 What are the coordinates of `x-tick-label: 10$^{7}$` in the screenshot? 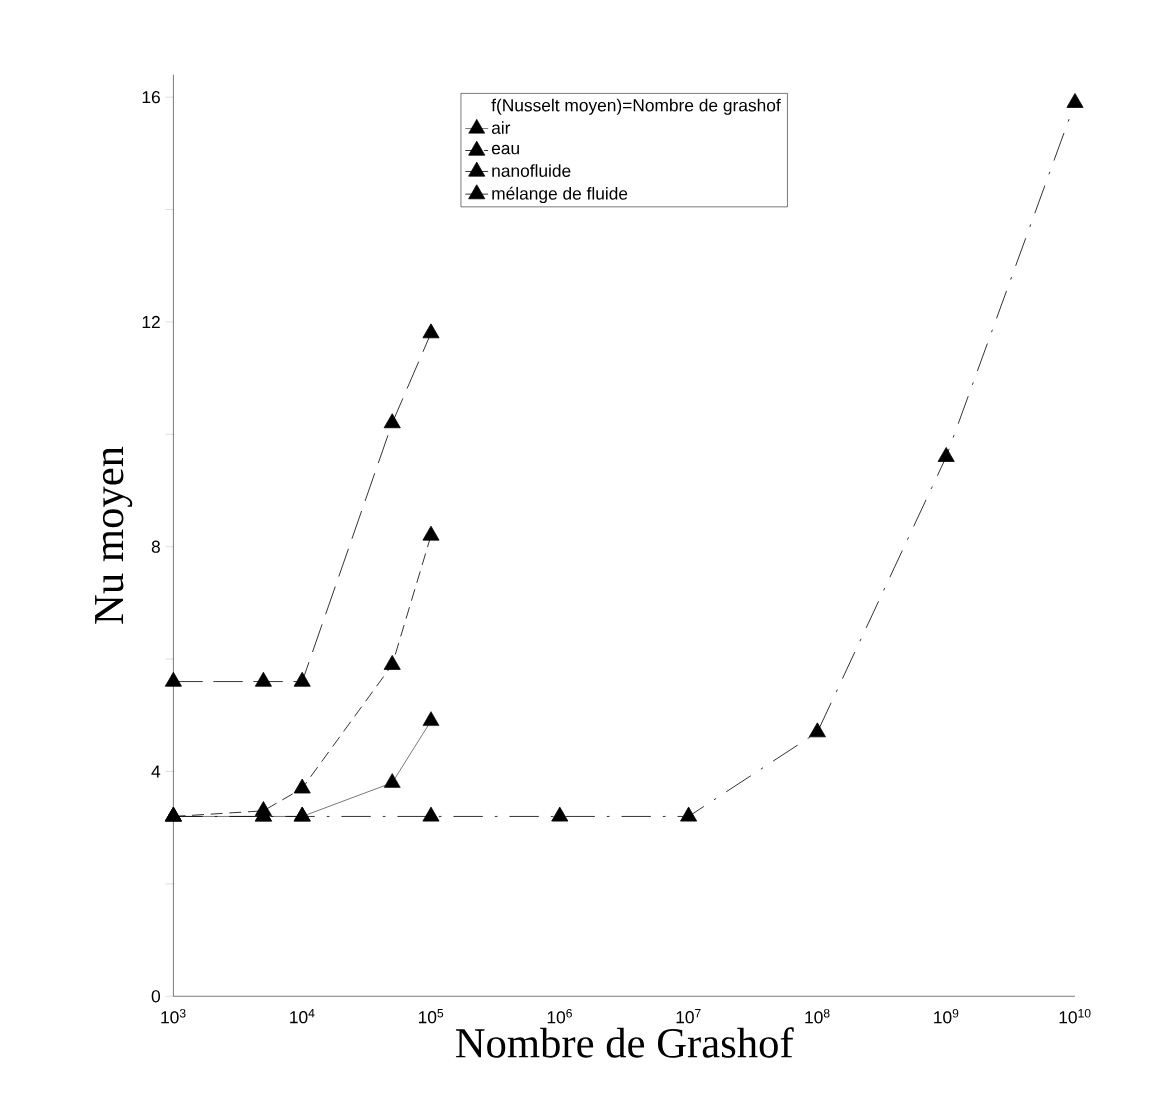 It's located at (688, 1016).